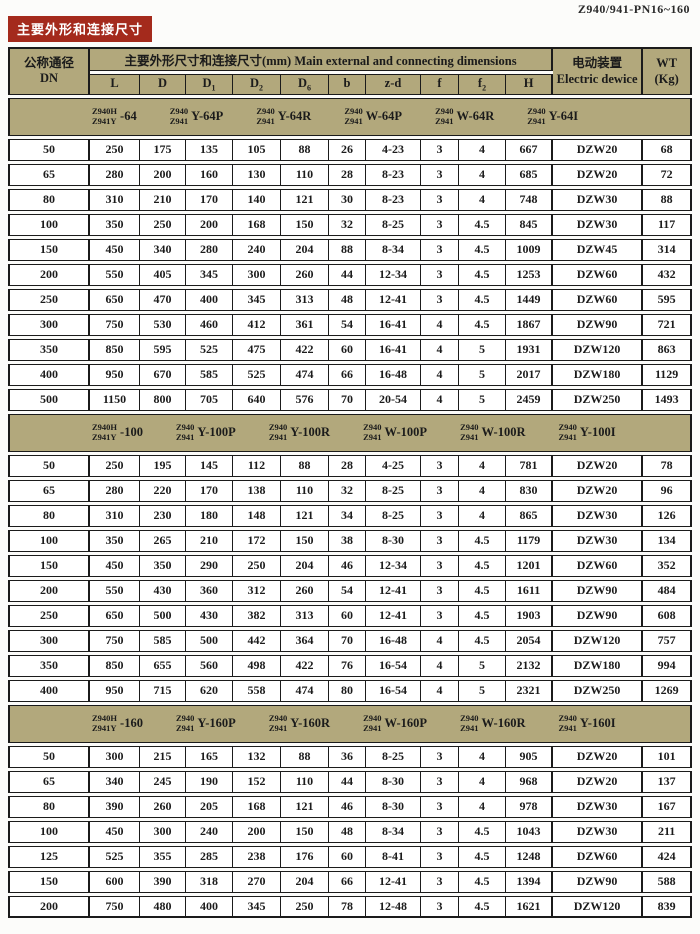 The width and height of the screenshot is (700, 934). What do you see at coordinates (115, 274) in the screenshot?
I see `cell: 550` at bounding box center [115, 274].